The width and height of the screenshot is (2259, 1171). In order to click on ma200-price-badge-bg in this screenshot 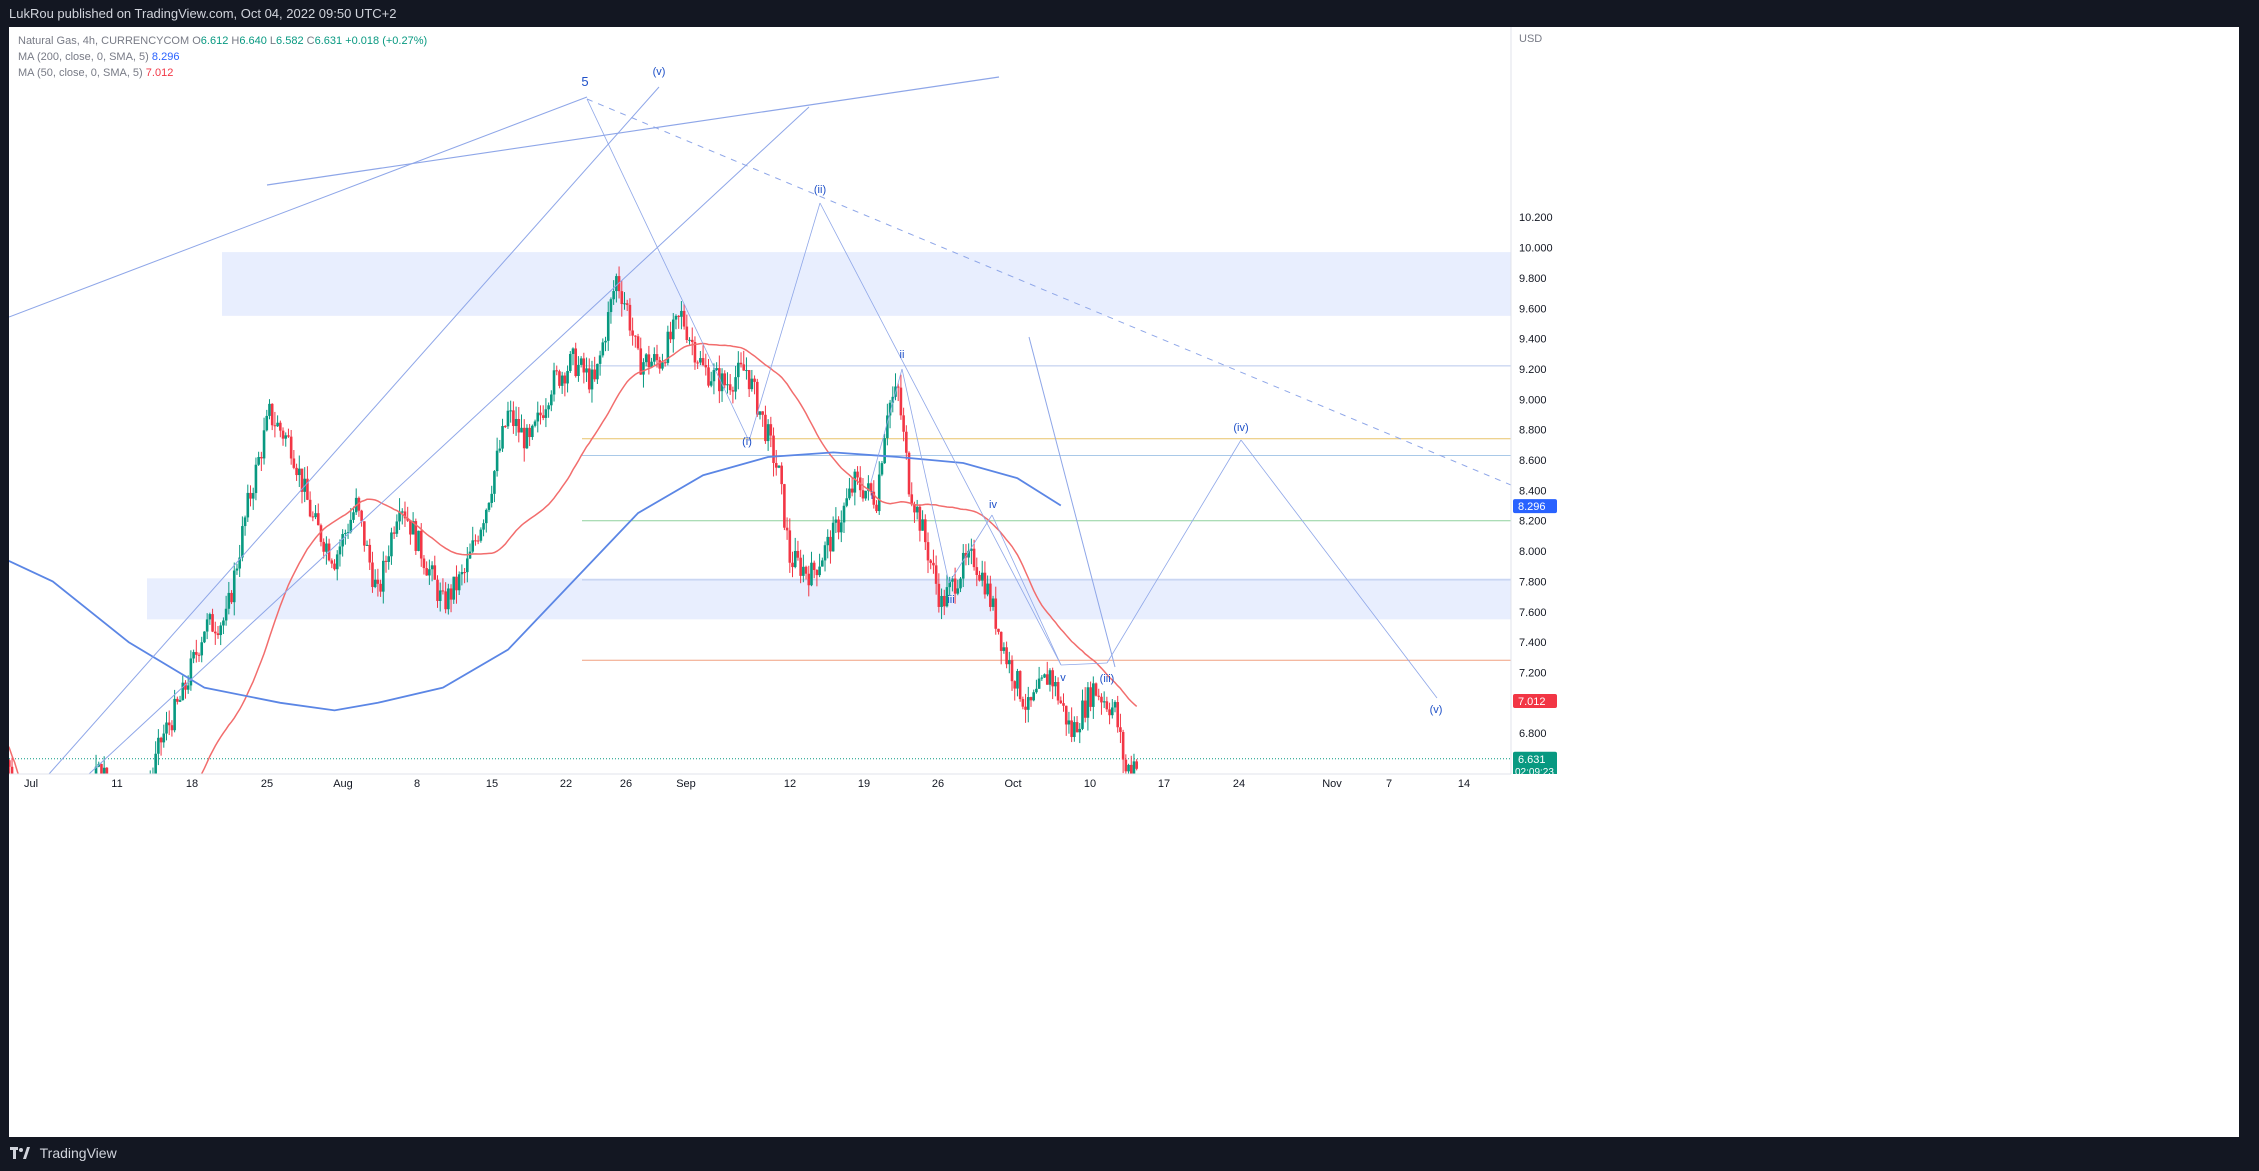, I will do `click(1535, 506)`.